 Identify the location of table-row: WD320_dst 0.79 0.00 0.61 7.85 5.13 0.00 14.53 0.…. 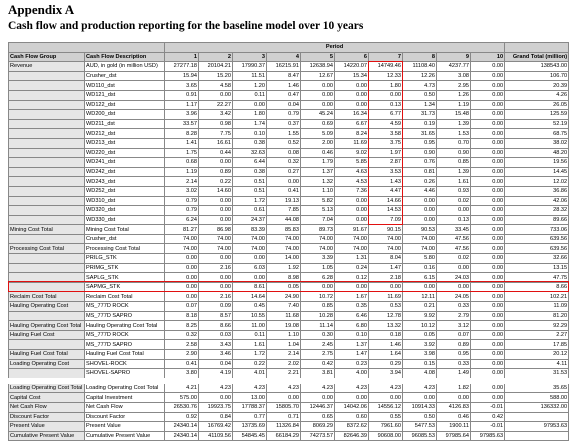
(289, 210).